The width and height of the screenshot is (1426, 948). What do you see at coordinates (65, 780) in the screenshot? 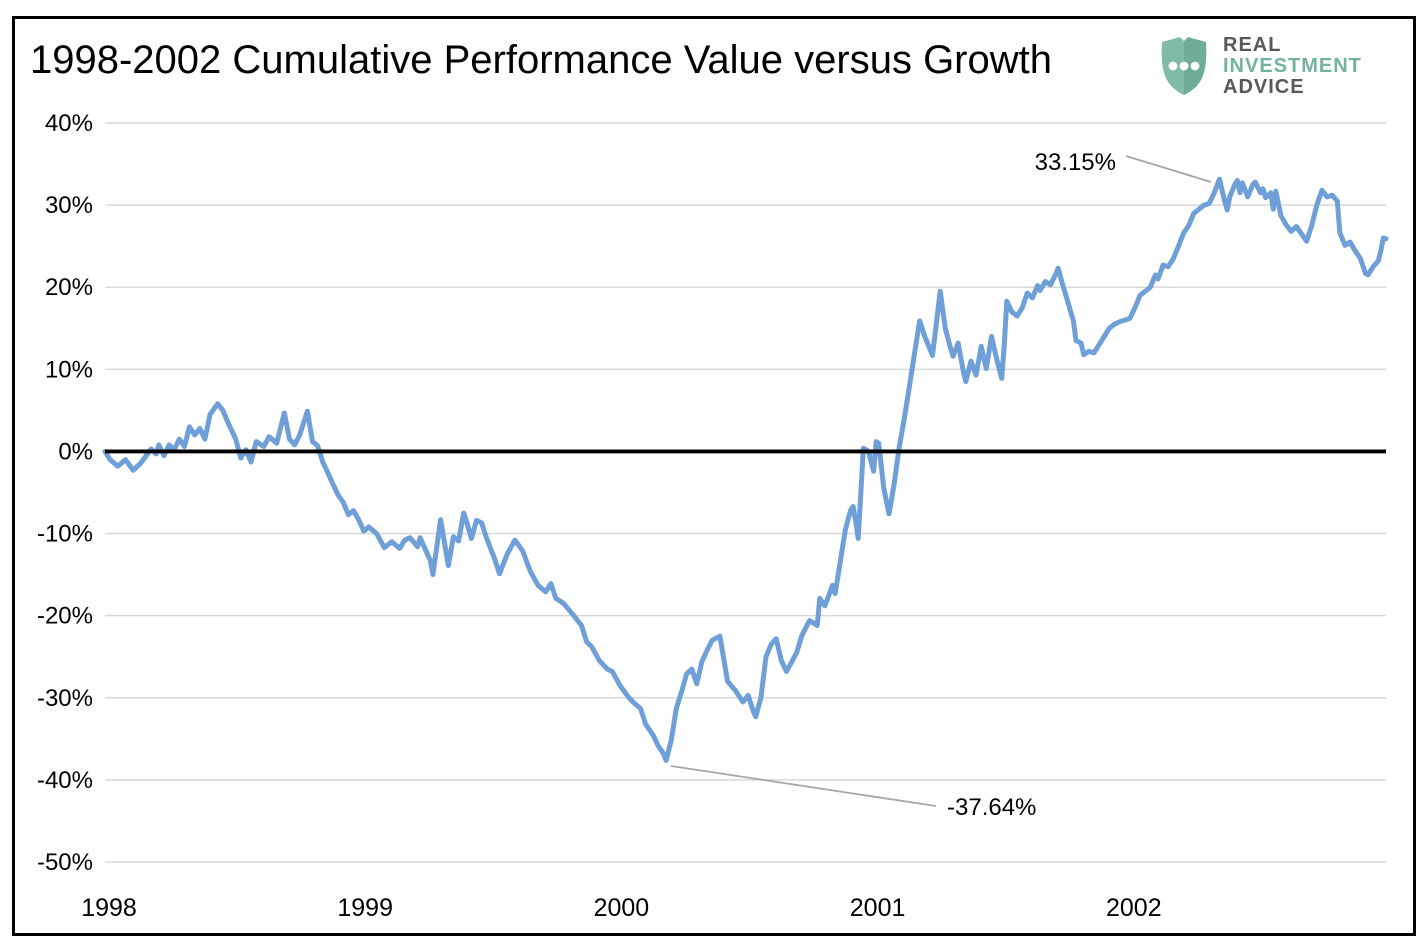
I see `y-axis-label: -40%` at bounding box center [65, 780].